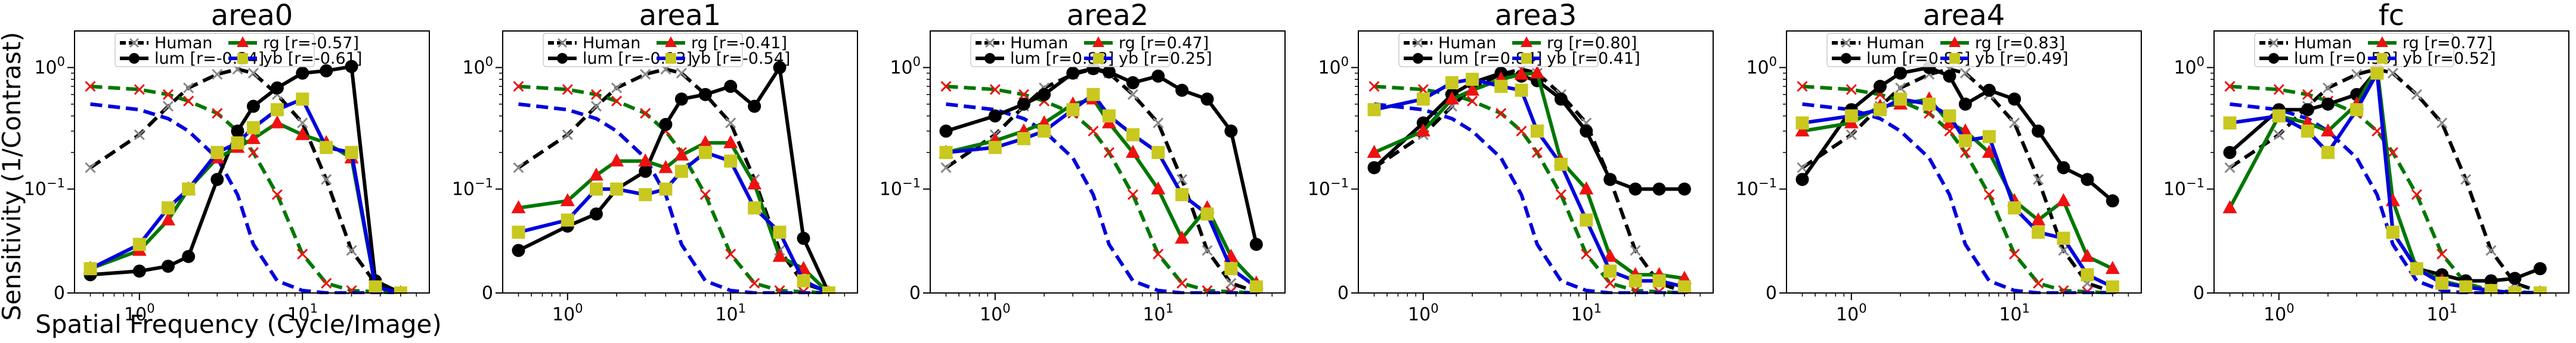  What do you see at coordinates (2391, 16) in the screenshot?
I see `panel-title: fc` at bounding box center [2391, 16].